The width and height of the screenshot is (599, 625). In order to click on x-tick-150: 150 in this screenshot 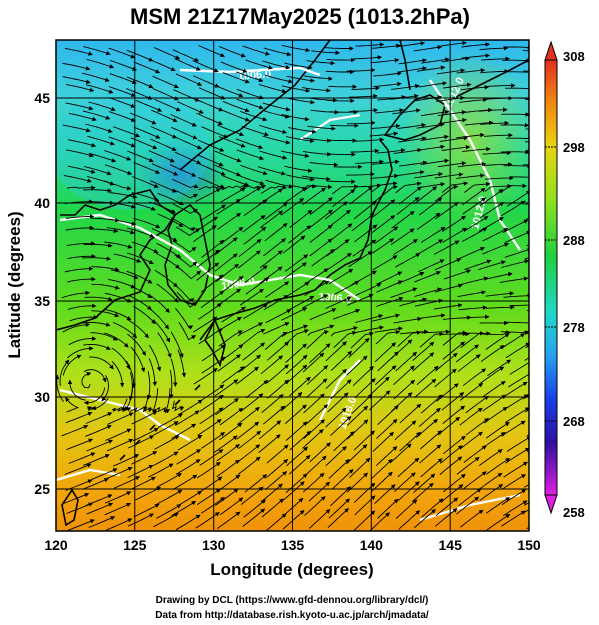, I will do `click(529, 545)`.